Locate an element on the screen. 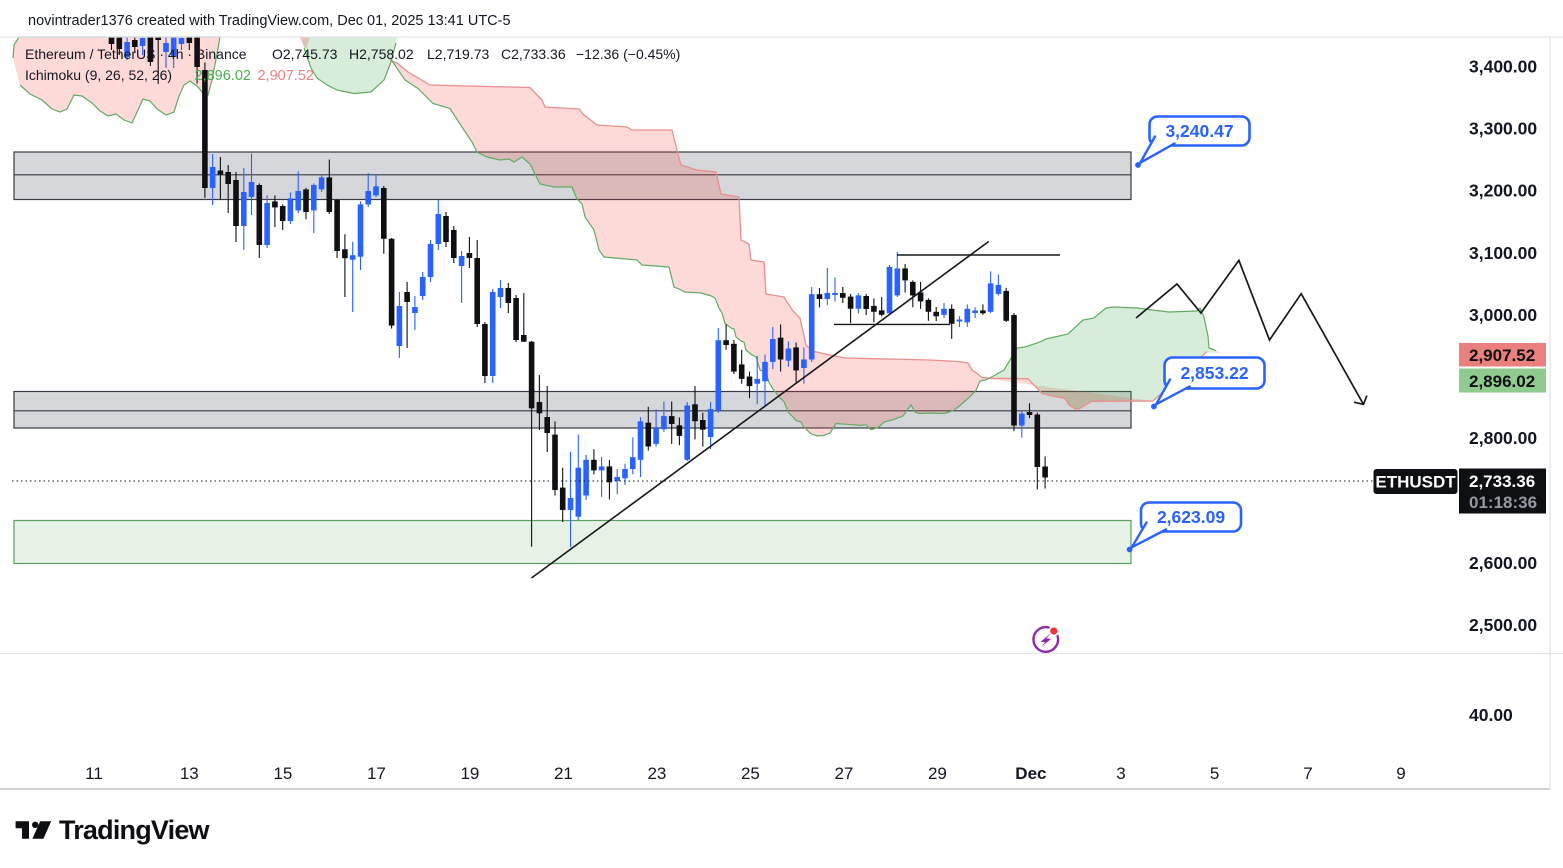 This screenshot has width=1563, height=868. svg-text: 2,800.00 is located at coordinates (1503, 438).